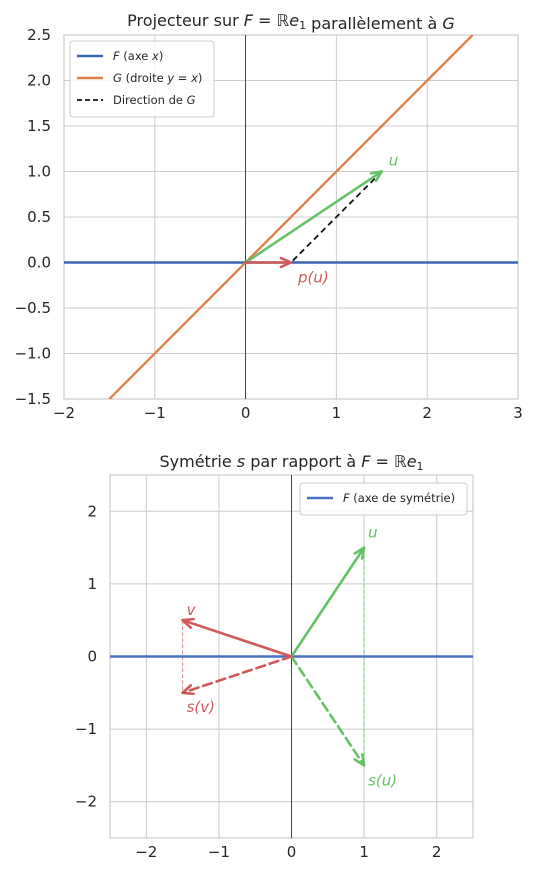 The width and height of the screenshot is (533, 880). I want to click on vector-label: v, so click(192, 610).